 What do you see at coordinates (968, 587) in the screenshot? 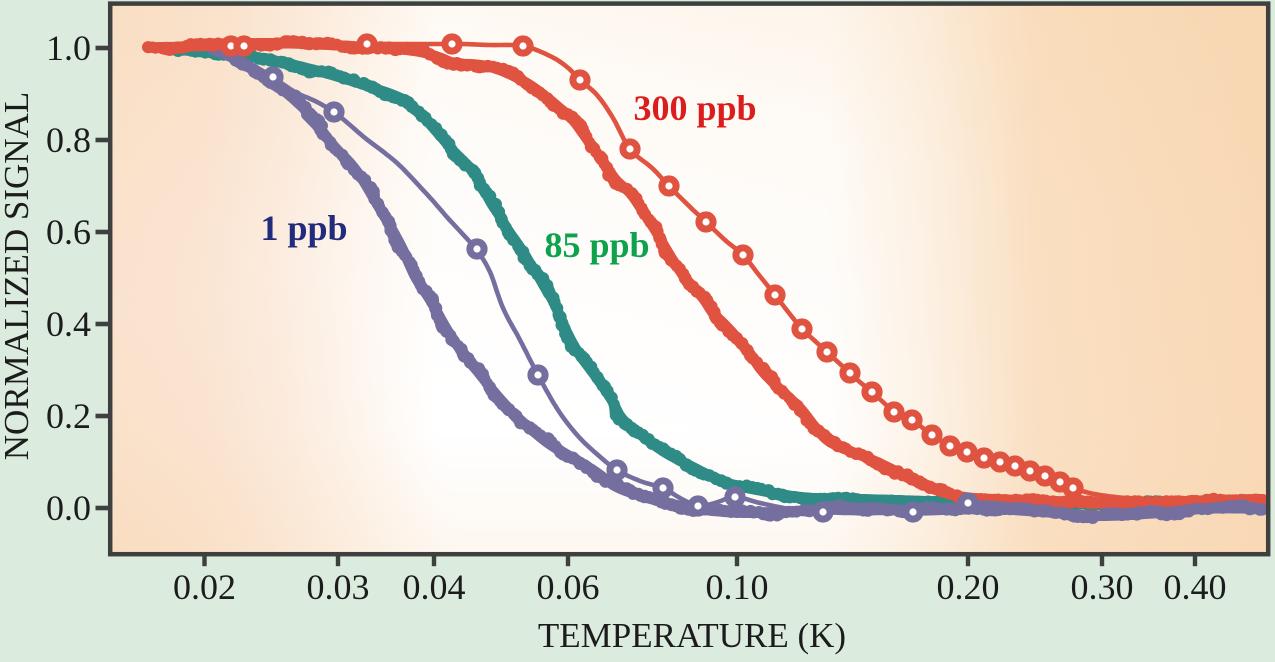
I see `svg-text: 0.20` at bounding box center [968, 587].